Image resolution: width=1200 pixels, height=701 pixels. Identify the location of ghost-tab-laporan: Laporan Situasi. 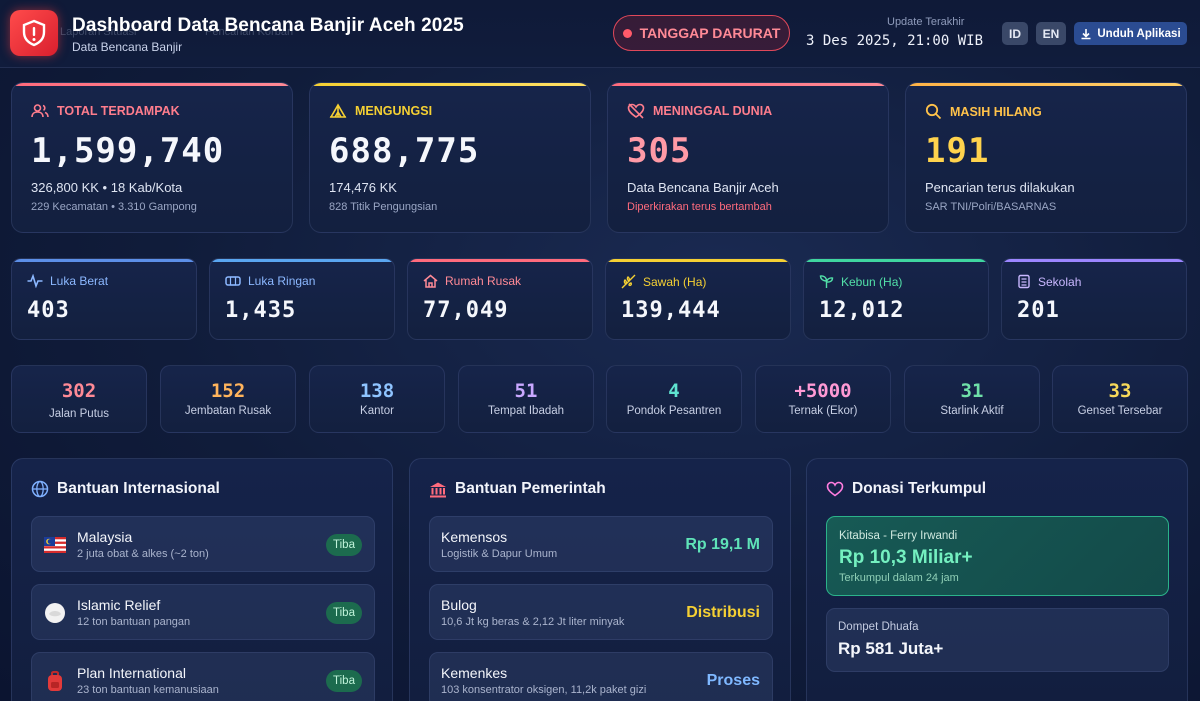
(98, 32).